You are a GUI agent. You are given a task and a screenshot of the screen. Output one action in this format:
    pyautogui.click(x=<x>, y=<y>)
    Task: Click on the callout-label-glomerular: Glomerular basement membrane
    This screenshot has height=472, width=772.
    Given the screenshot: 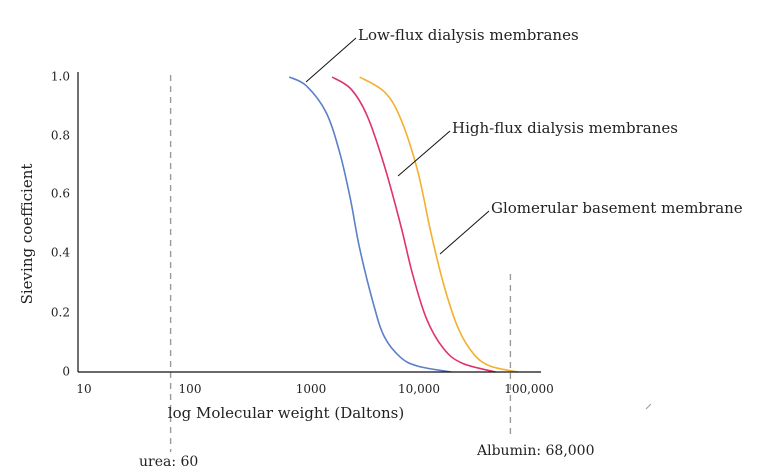 What is the action you would take?
    pyautogui.click(x=617, y=208)
    